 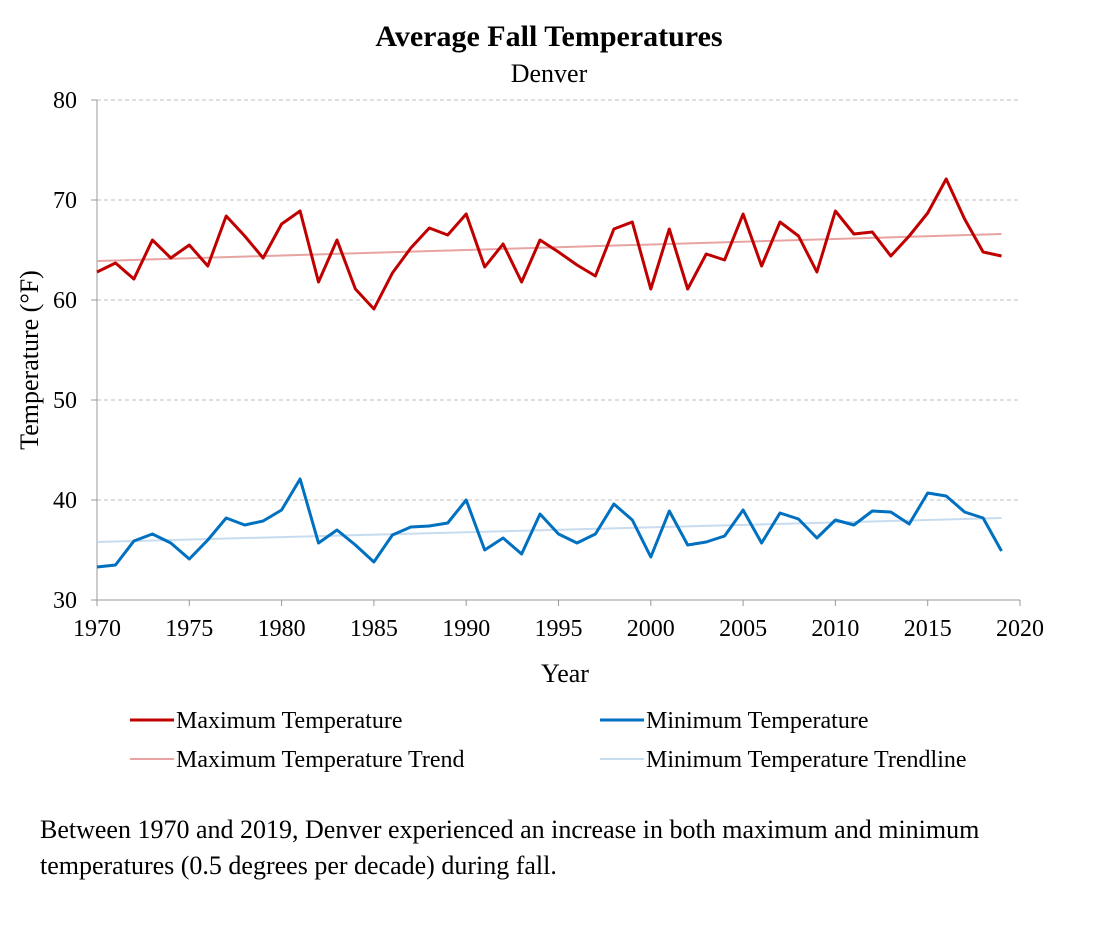 What do you see at coordinates (806, 760) in the screenshot?
I see `legend-label-minimum-temperature-trendline: Minimum Temperature Trendline` at bounding box center [806, 760].